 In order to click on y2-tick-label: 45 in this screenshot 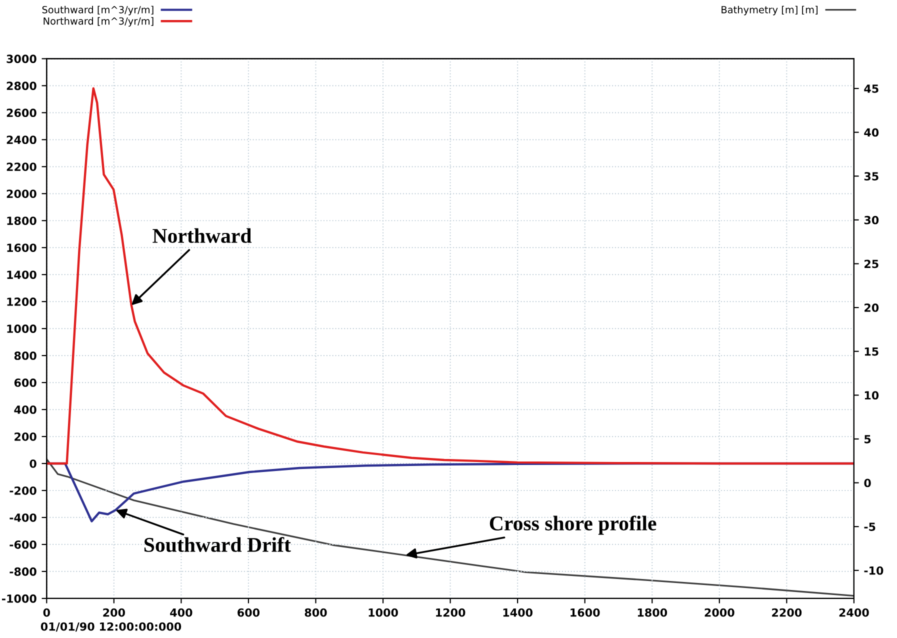, I will do `click(871, 88)`.